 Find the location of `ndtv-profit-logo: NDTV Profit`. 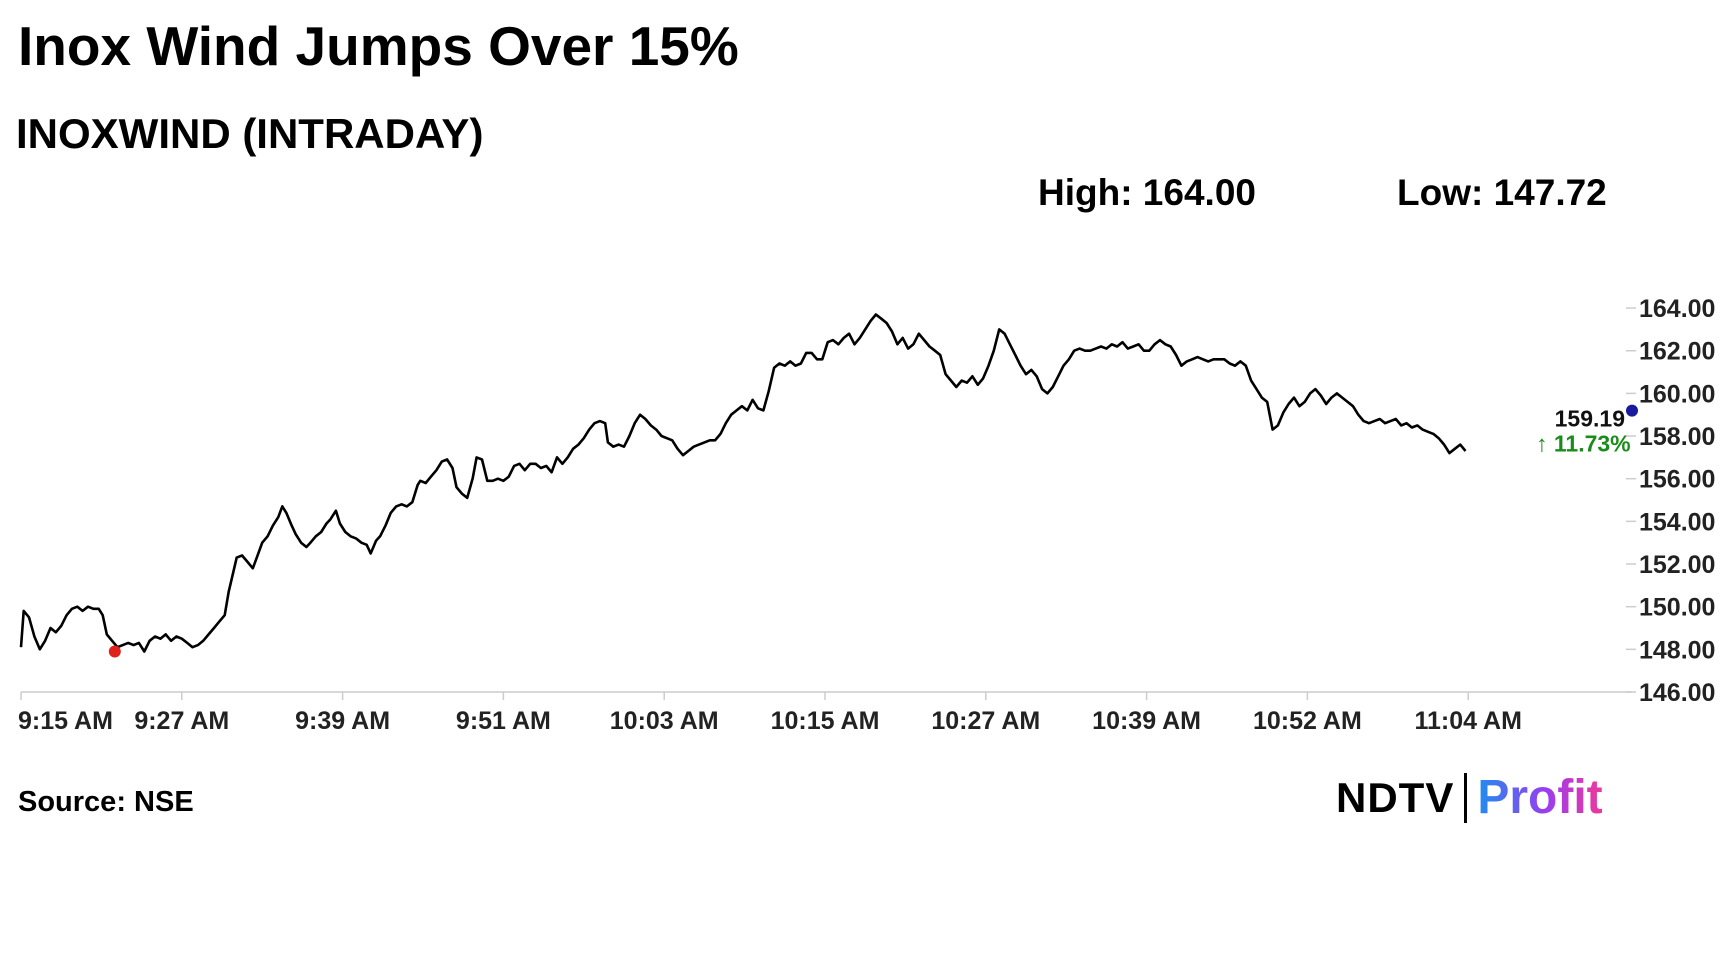

ndtv-profit-logo: NDTV Profit is located at coordinates (1469, 797).